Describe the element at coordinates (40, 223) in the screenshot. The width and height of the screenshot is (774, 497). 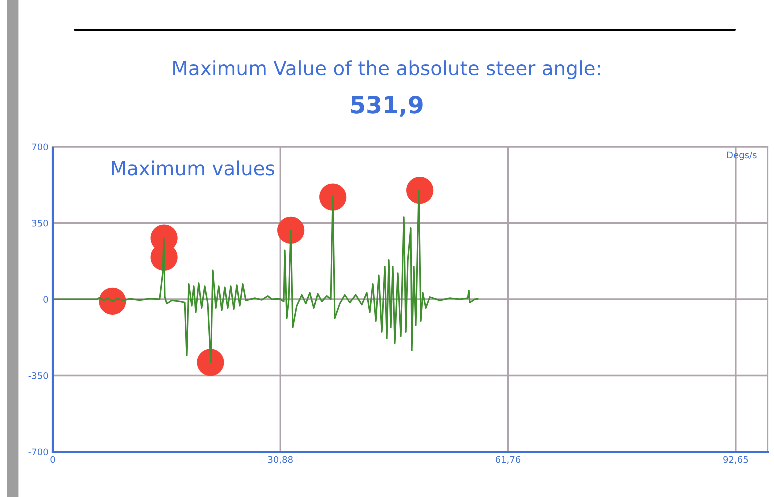
I see `y-tick-label: 350` at that location.